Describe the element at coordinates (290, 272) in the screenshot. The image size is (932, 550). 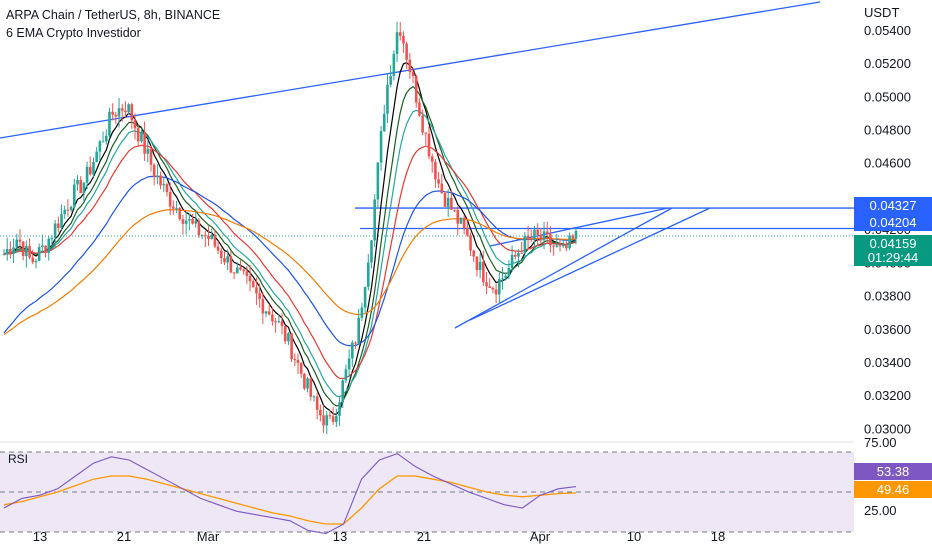
I see `ema-orange-line` at that location.